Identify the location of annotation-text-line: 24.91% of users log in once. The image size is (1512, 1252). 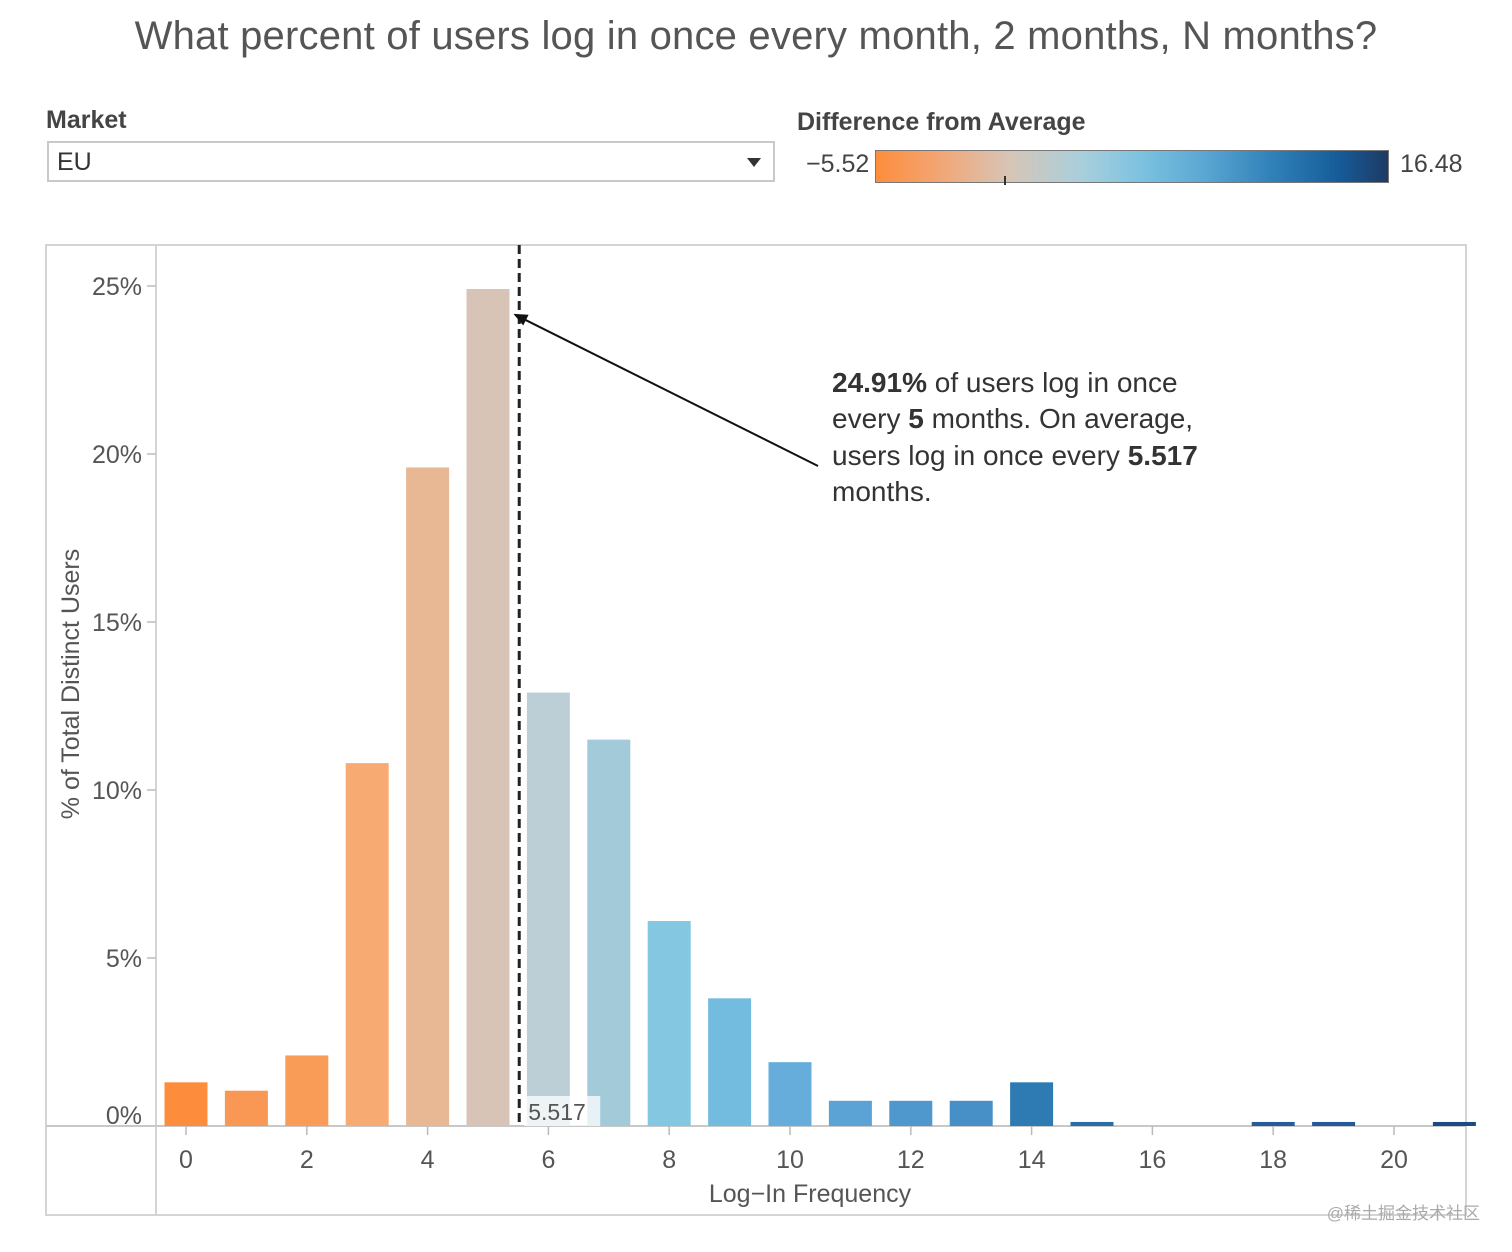
(1005, 382).